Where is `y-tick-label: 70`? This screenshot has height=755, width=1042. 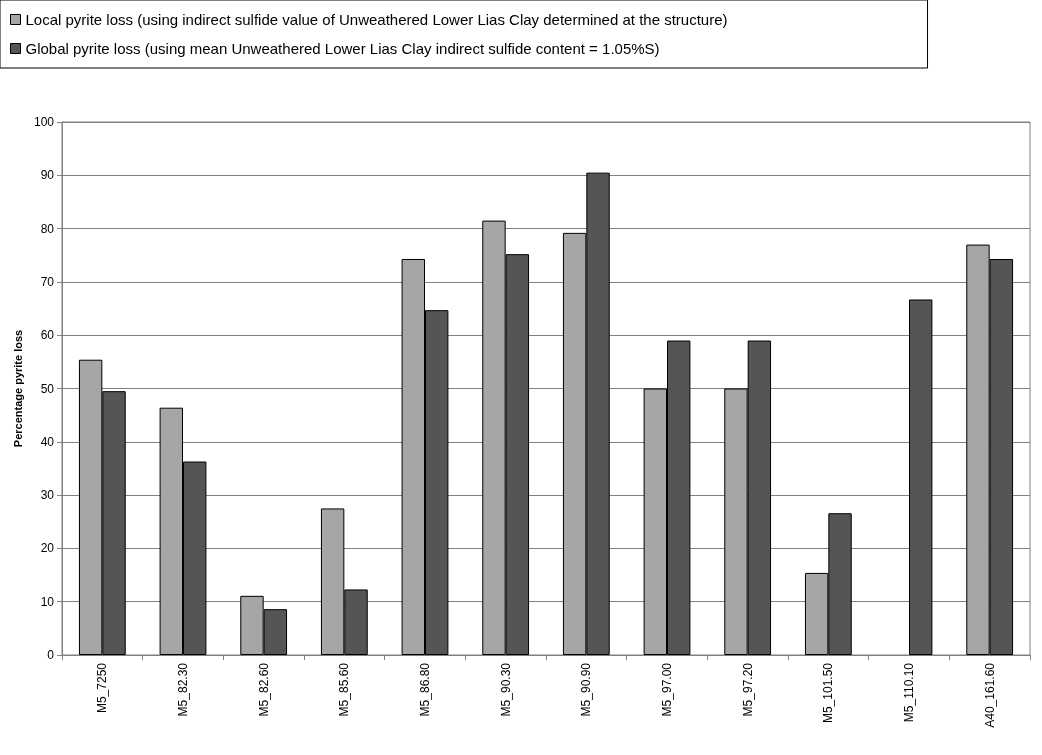 y-tick-label: 70 is located at coordinates (47, 281).